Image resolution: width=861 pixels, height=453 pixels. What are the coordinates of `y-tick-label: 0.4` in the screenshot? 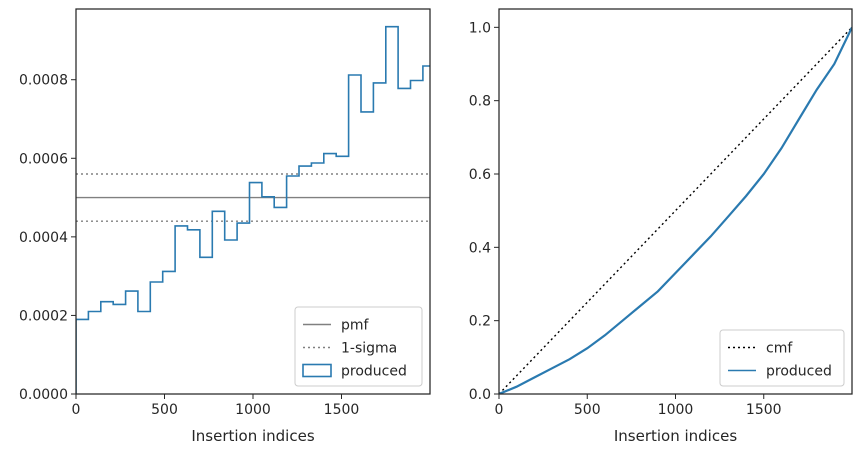 It's located at (480, 248).